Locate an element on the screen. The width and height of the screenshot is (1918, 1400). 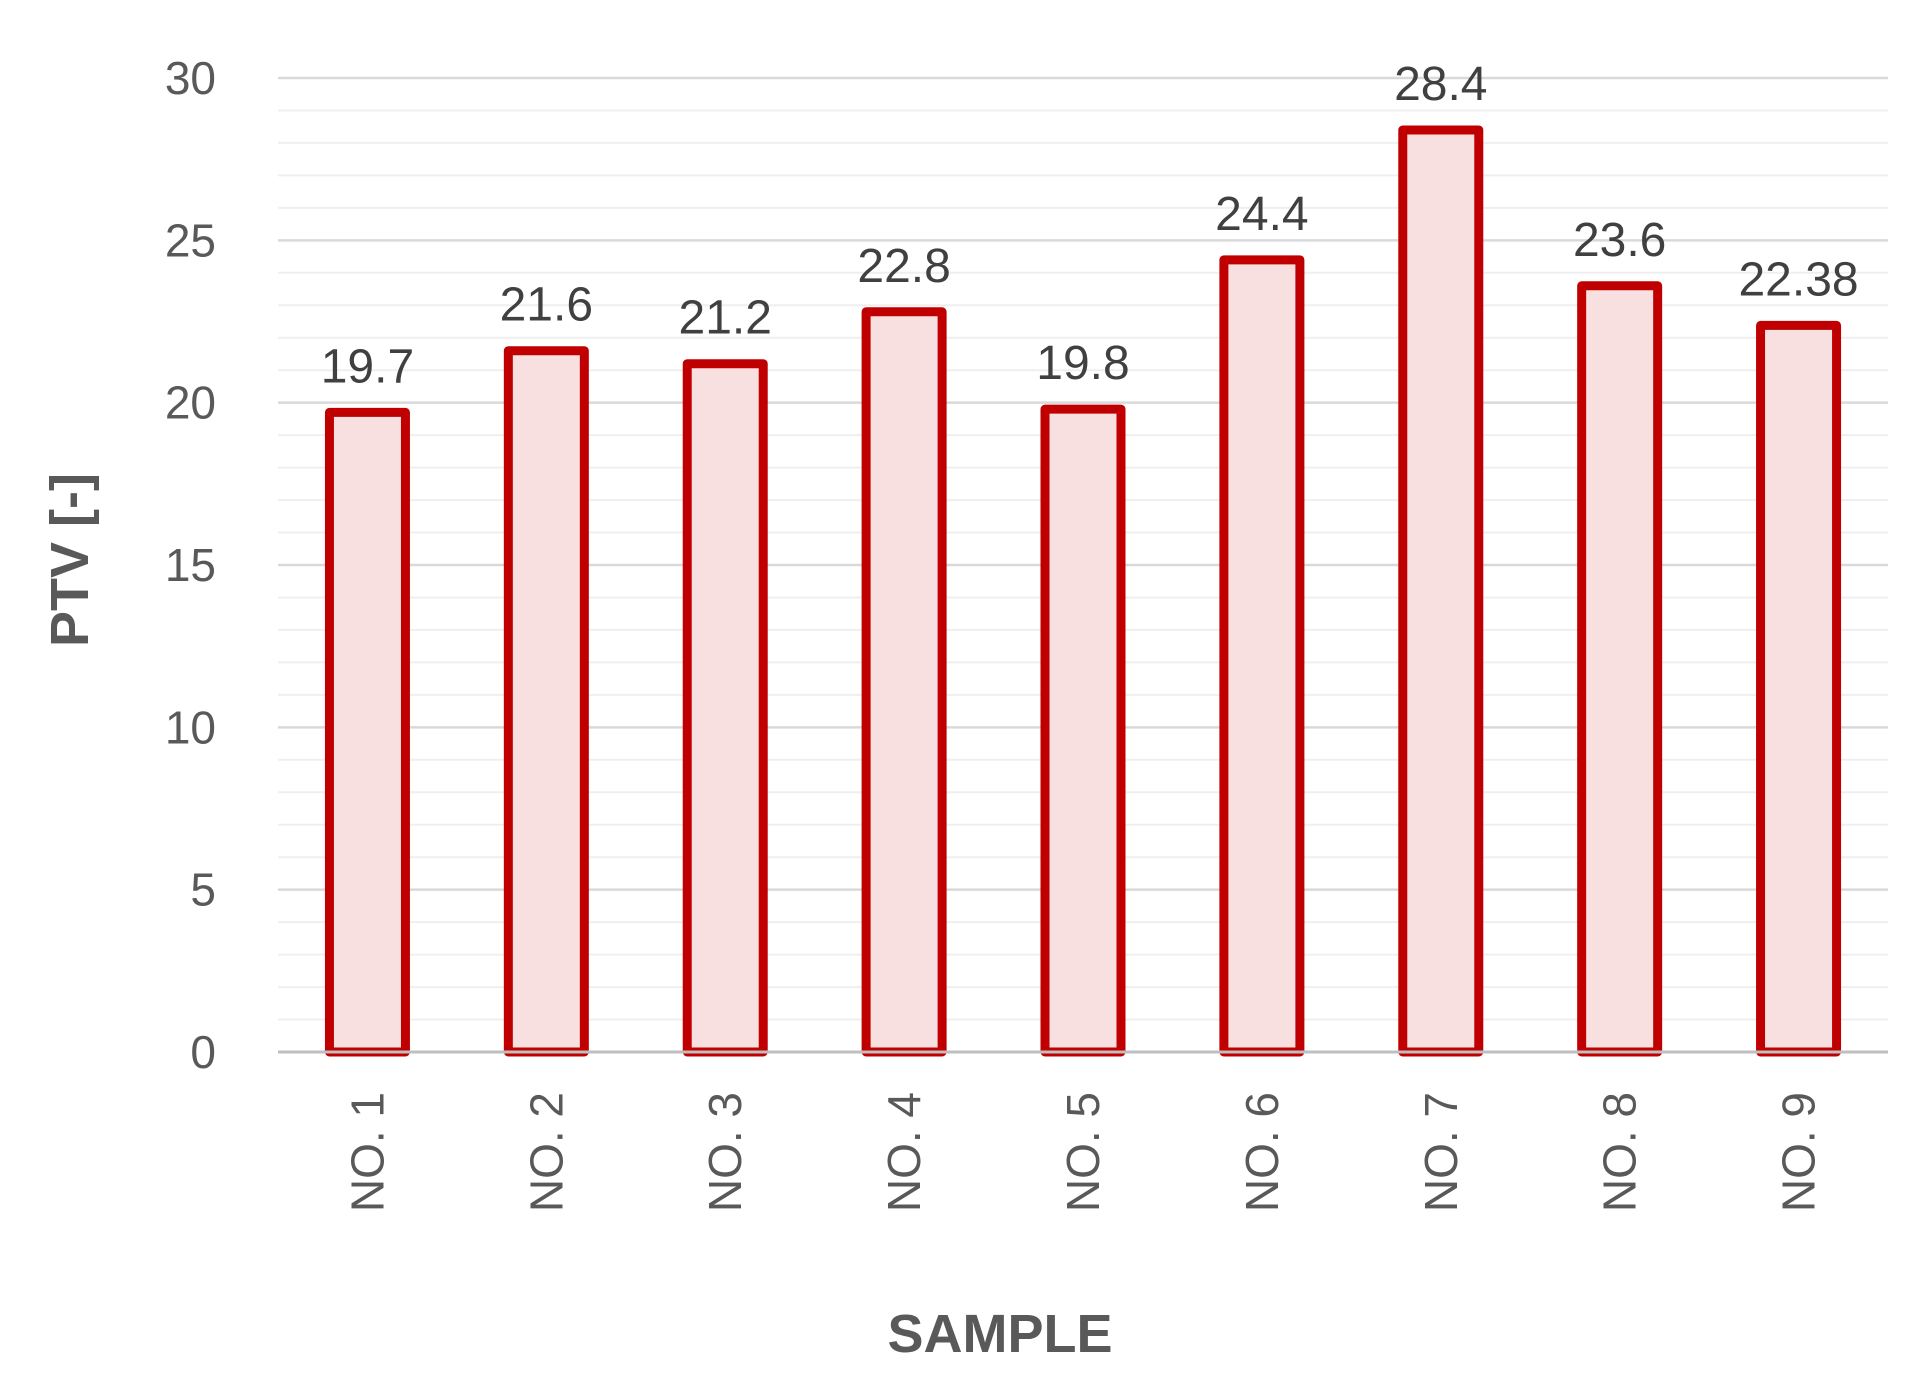
y-tick-label: 5 is located at coordinates (203, 890).